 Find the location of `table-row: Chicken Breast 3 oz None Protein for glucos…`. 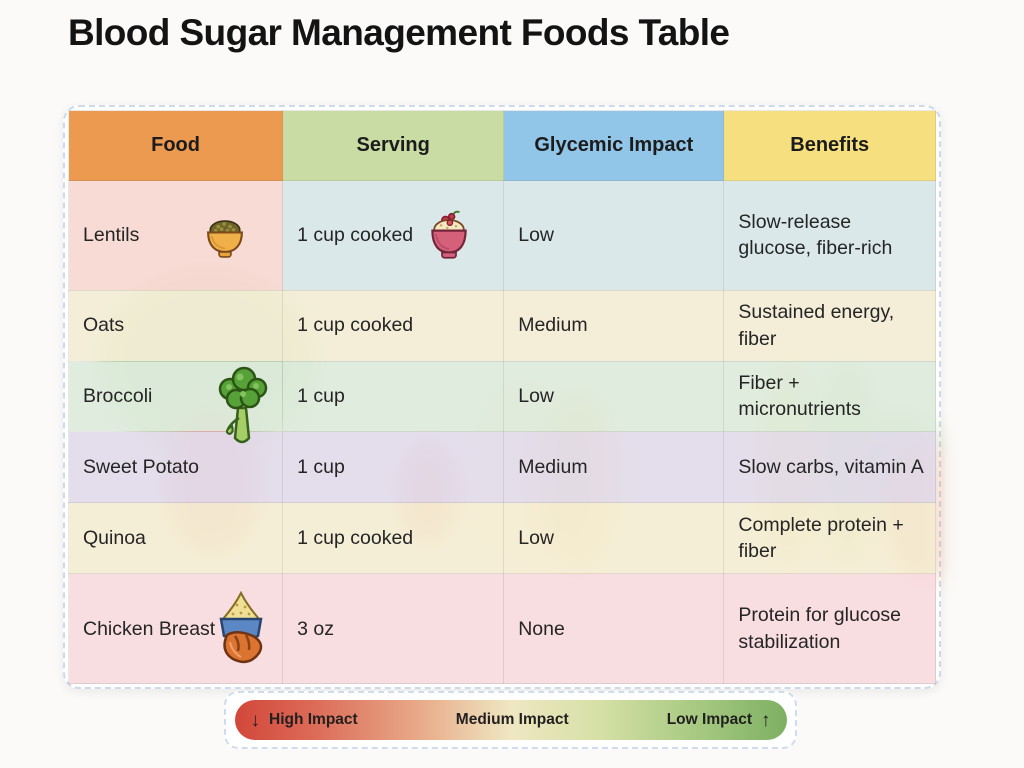

table-row: Chicken Breast 3 oz None Protein for glucos… is located at coordinates (501, 628).